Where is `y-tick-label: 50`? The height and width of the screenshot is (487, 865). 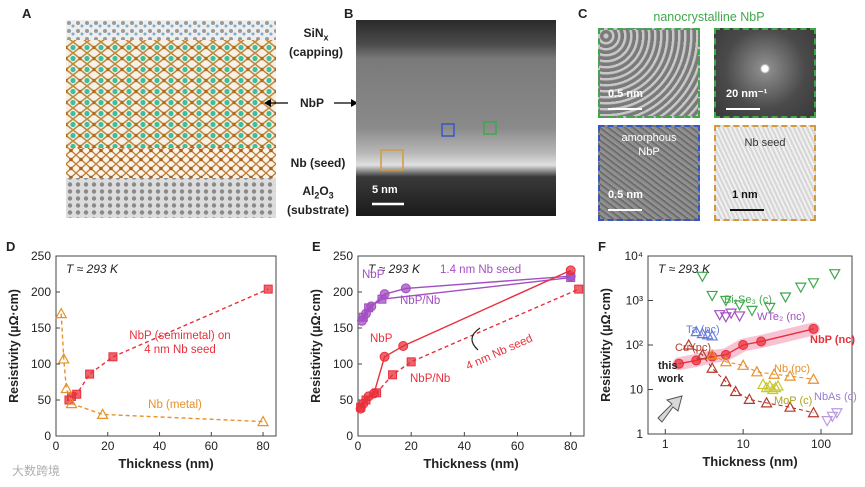 y-tick-label: 50 is located at coordinates (45, 400).